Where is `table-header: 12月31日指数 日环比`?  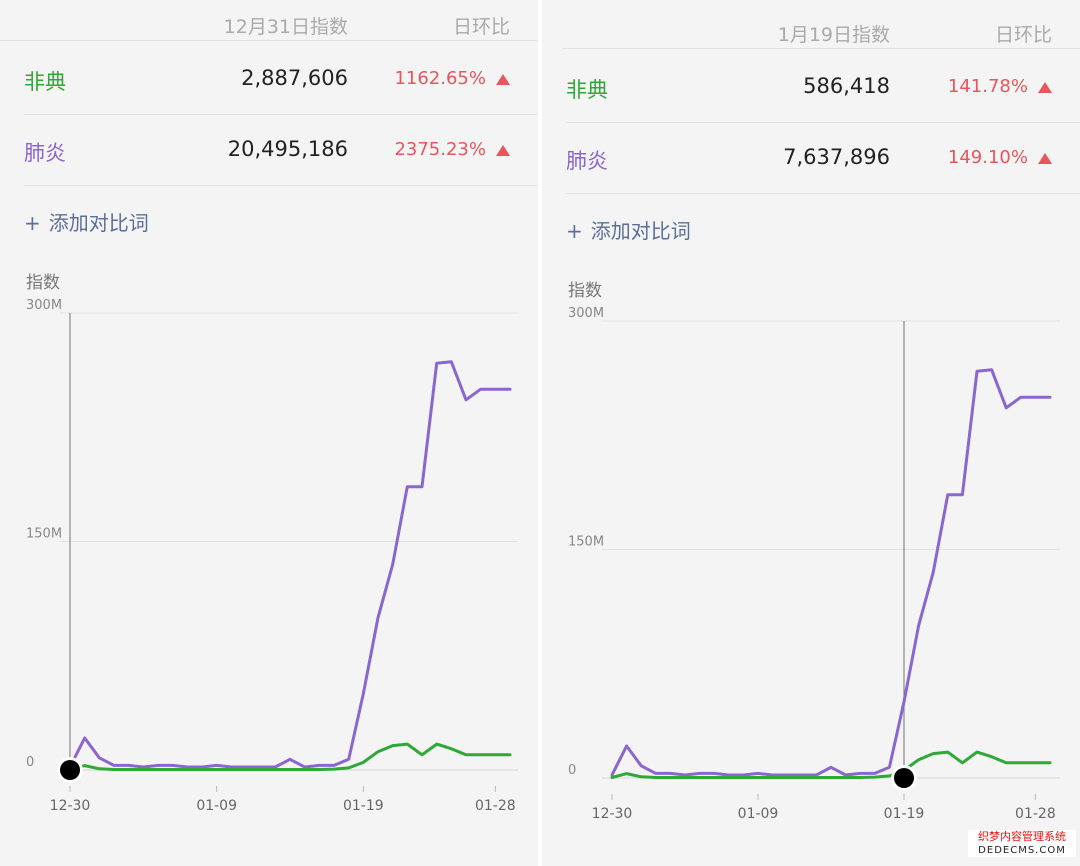 table-header: 12月31日指数 日环比 is located at coordinates (269, 20).